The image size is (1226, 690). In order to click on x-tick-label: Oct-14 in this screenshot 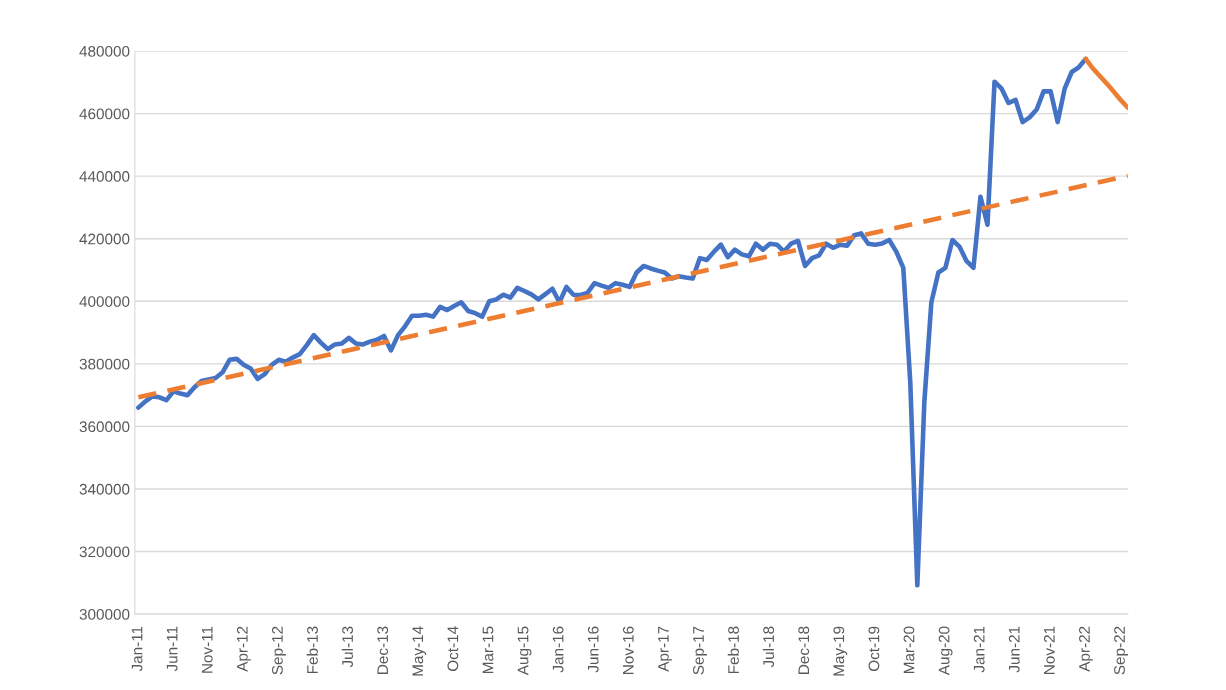, I will do `click(453, 649)`.